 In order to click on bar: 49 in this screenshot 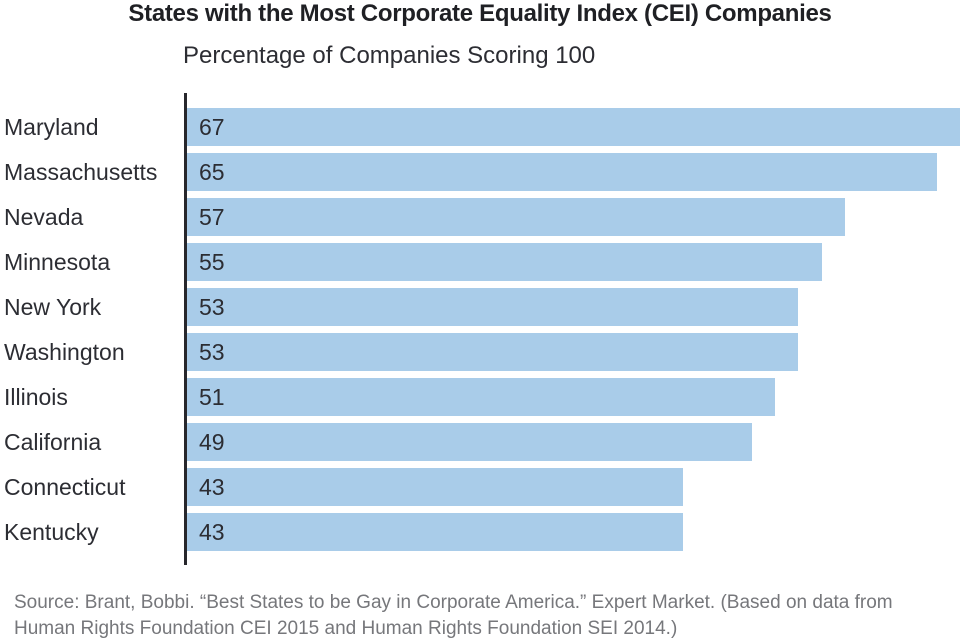, I will do `click(469, 442)`.